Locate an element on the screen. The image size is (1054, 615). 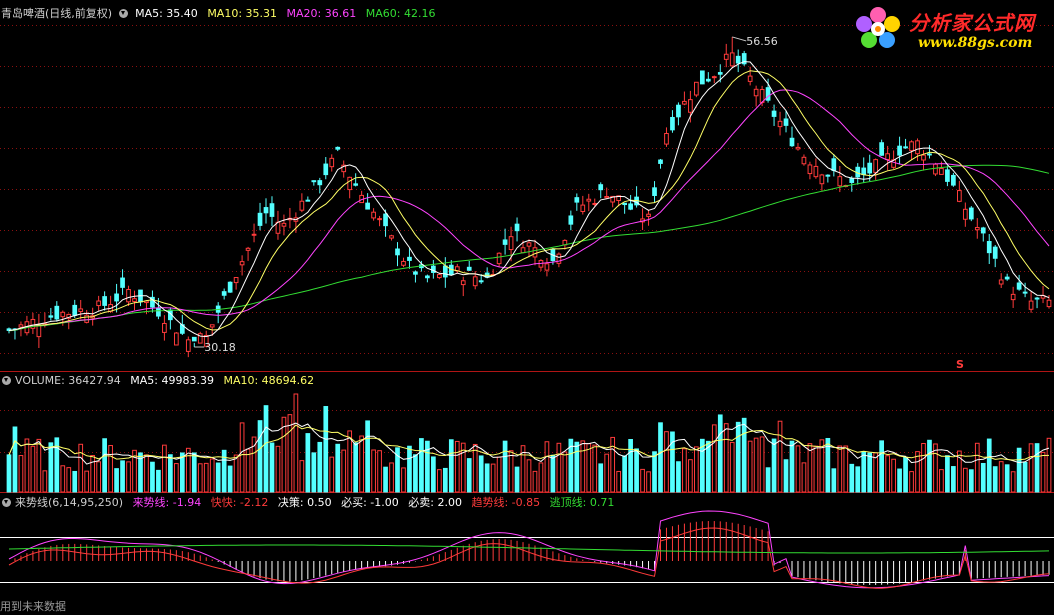
site-logo: 分析家公式网 www.88gs.com is located at coordinates (952, 29).